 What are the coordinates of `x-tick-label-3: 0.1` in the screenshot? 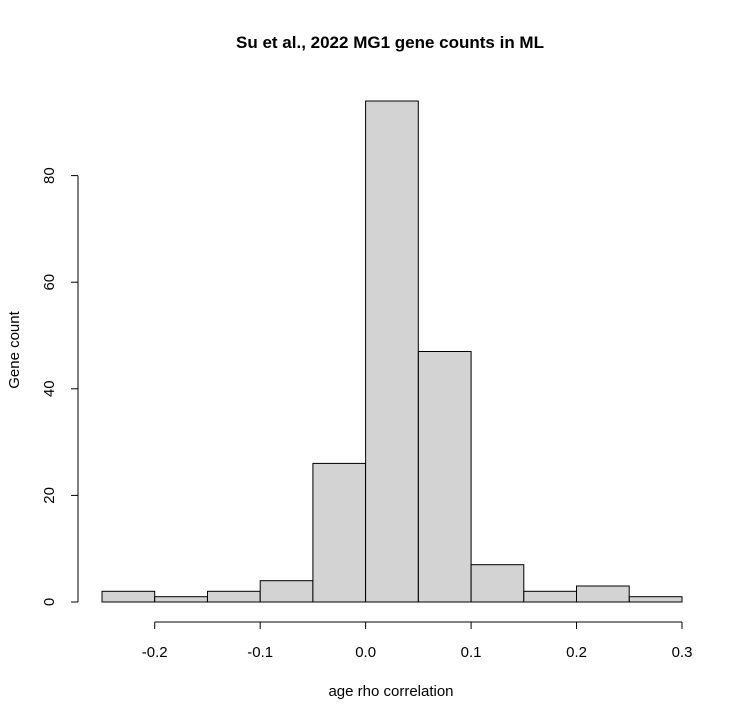 It's located at (471, 652).